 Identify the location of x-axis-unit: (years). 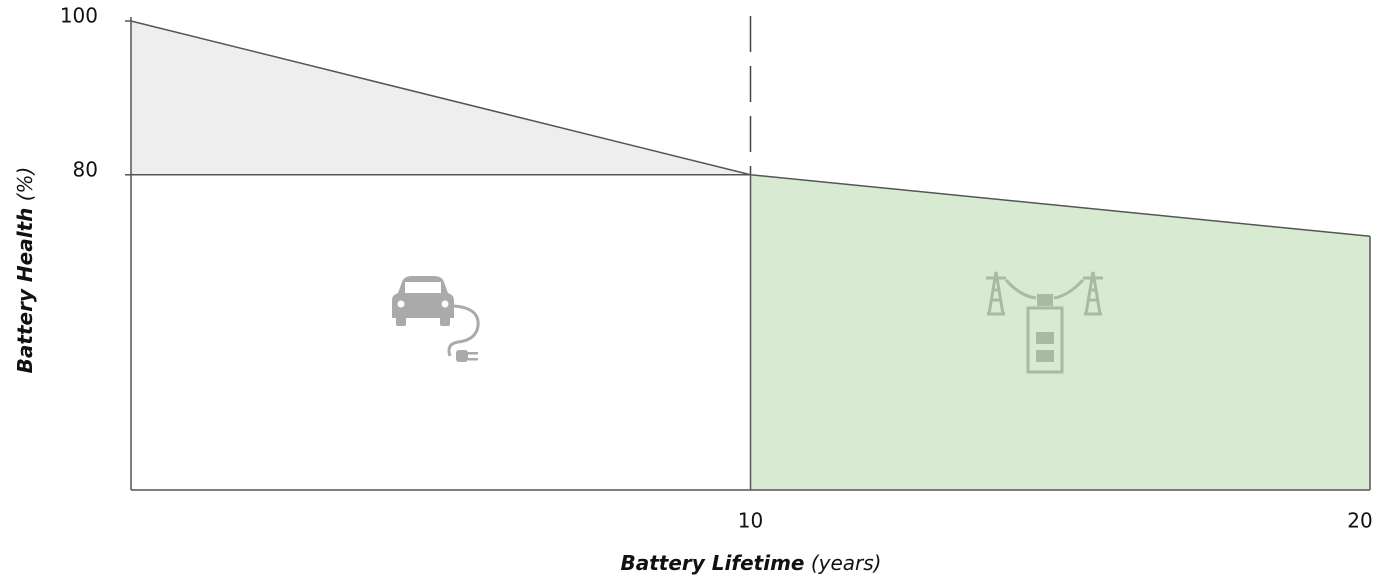
(846, 563).